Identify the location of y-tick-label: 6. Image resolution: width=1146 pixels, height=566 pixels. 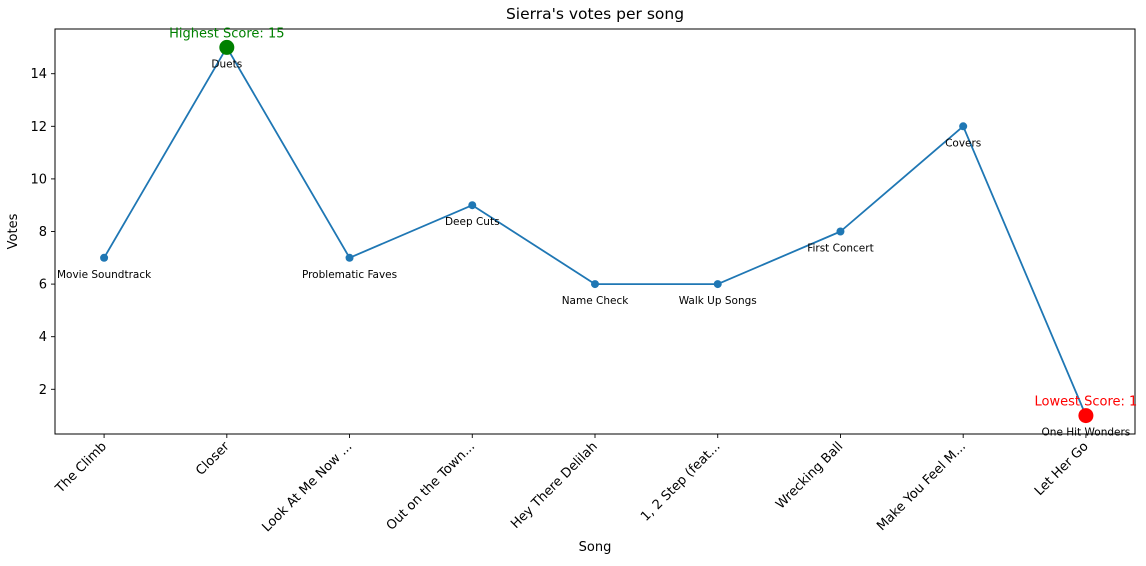
(43, 285).